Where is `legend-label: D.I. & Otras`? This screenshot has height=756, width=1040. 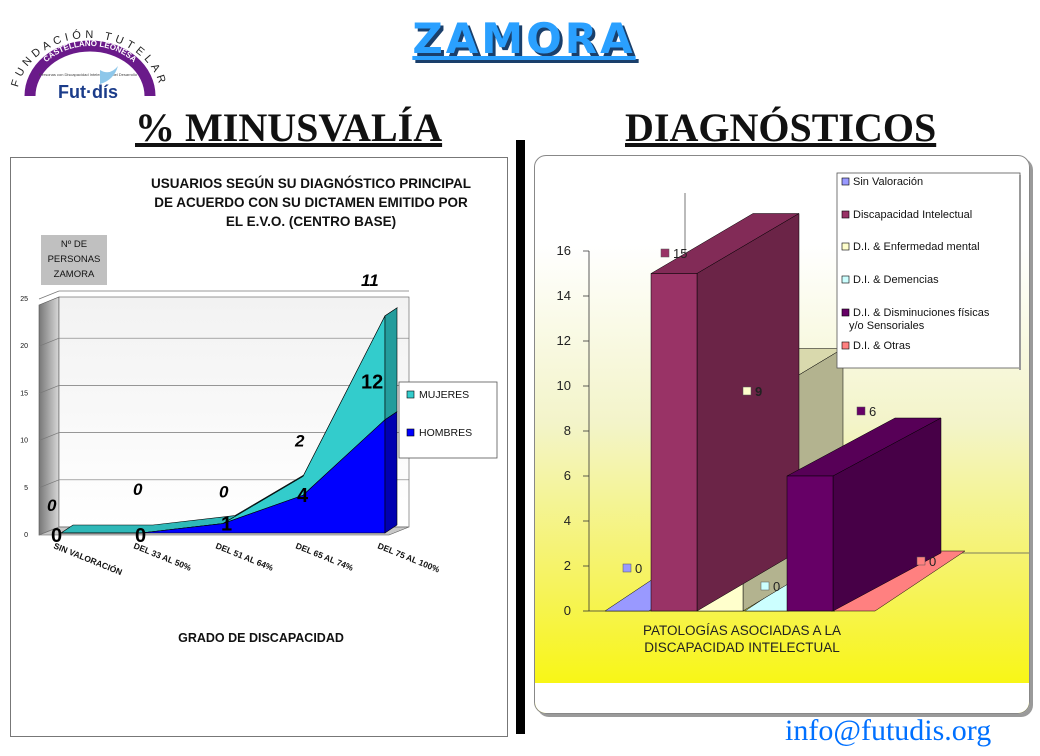
legend-label: D.I. & Otras is located at coordinates (882, 346).